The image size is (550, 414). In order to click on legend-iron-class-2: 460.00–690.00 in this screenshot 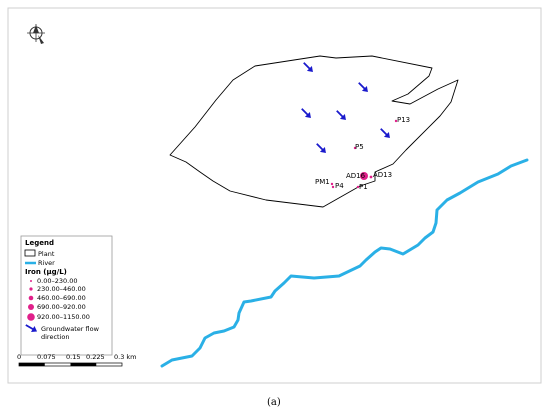, I will do `click(61, 298)`.